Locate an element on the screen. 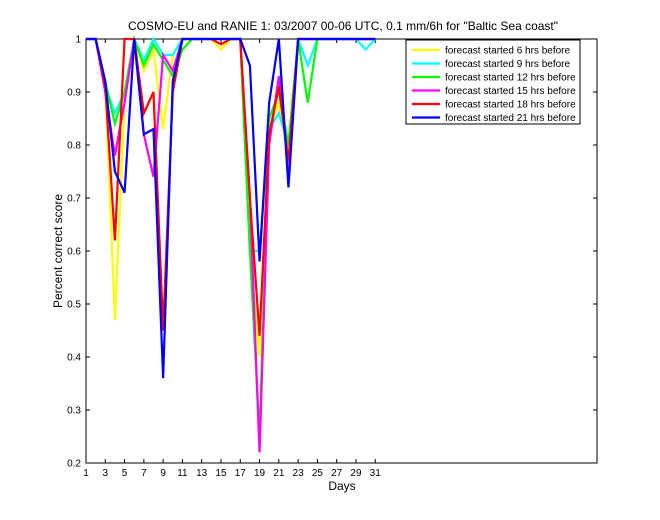  x-axis-label: Days is located at coordinates (341, 486).